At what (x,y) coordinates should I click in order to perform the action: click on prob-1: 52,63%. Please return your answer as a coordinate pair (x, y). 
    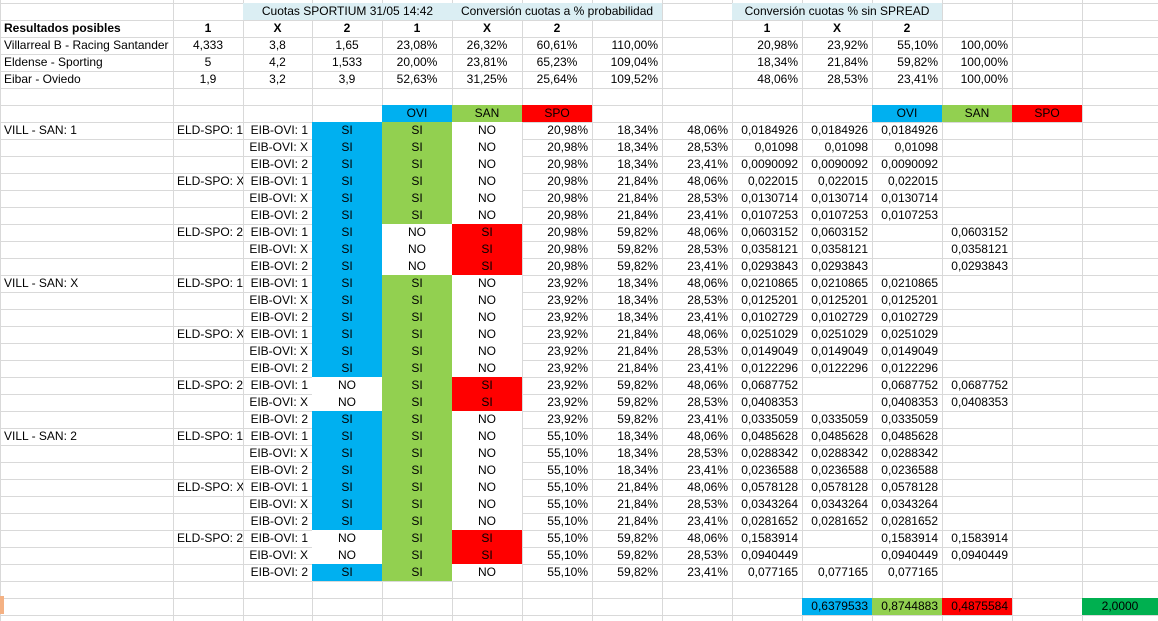
    Looking at the image, I should click on (417, 79).